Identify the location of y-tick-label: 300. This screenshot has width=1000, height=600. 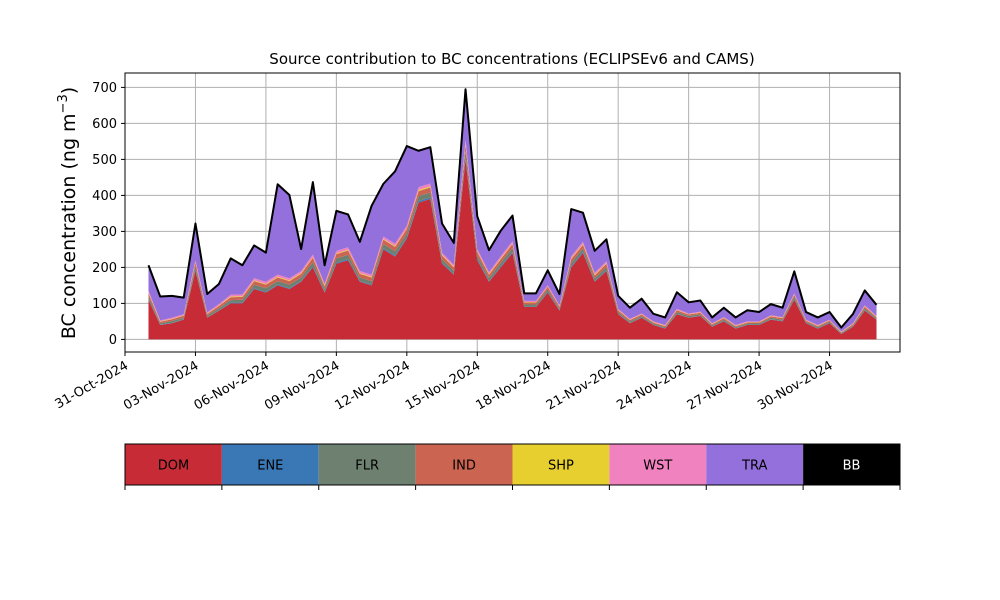
(104, 232).